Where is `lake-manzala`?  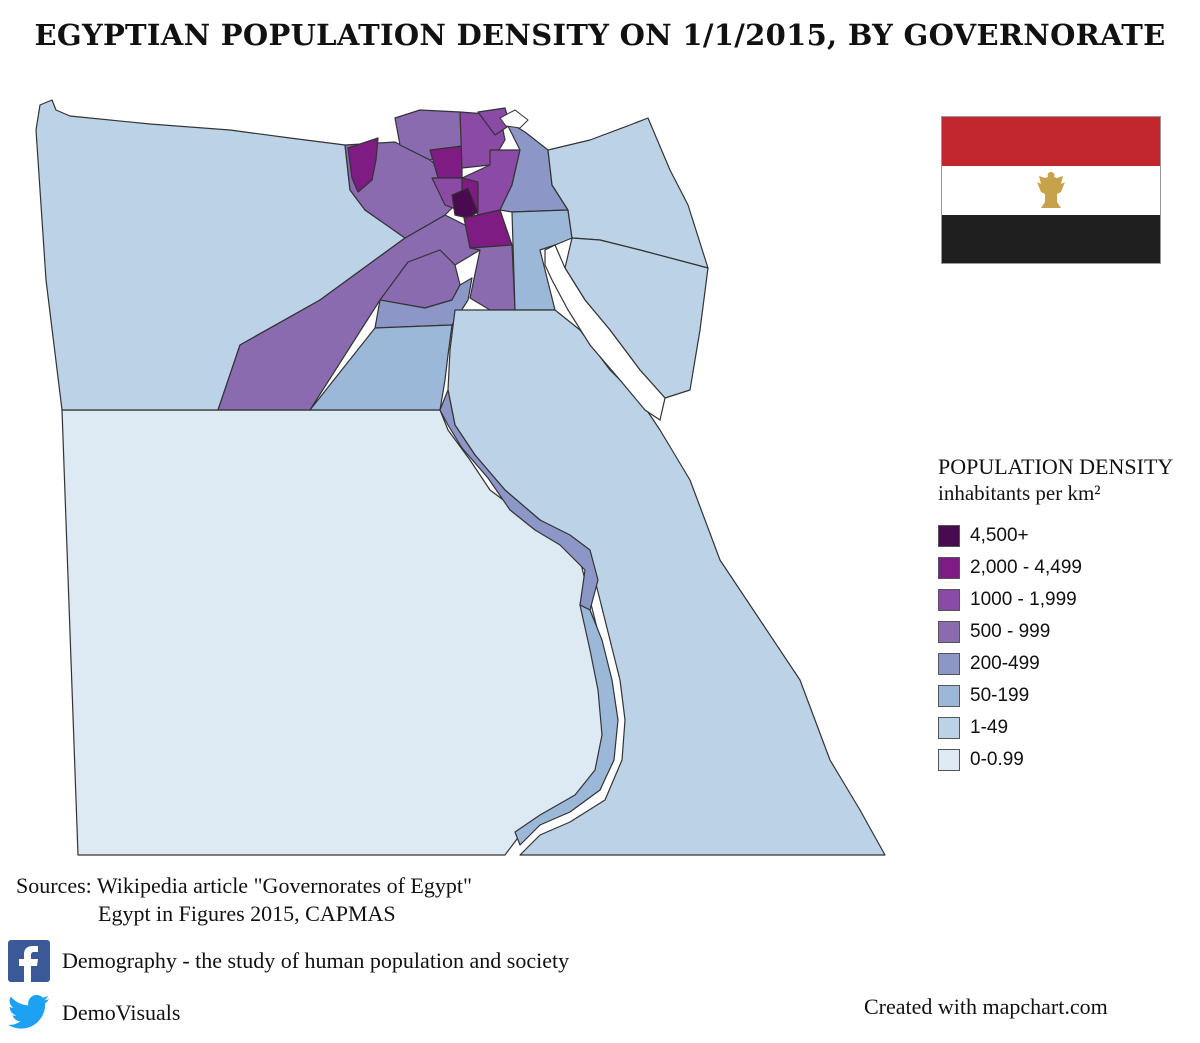 lake-manzala is located at coordinates (514, 119).